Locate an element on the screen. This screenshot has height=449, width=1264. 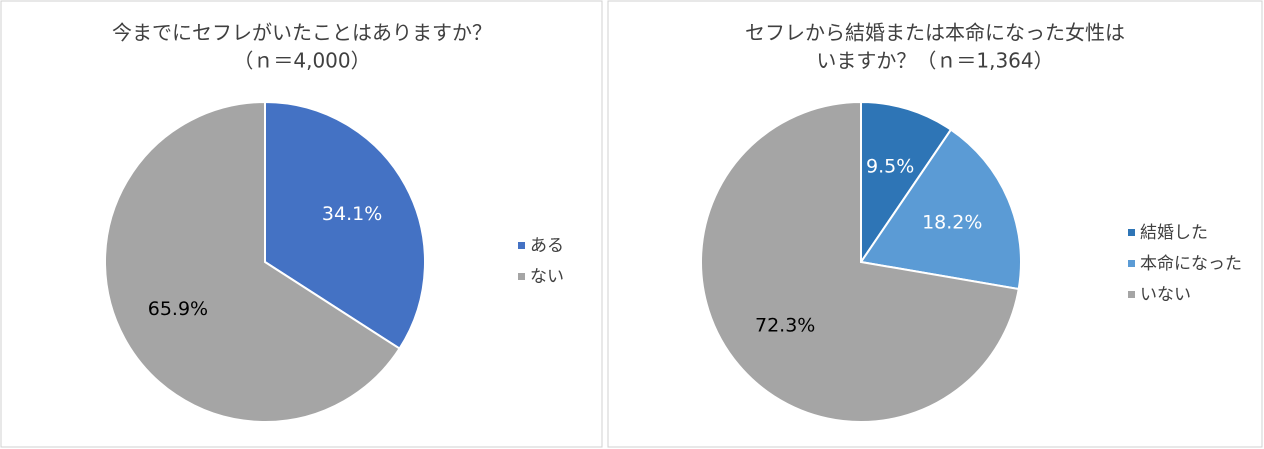
chart-title: いますか？（ｎ＝1,364） is located at coordinates (934, 61).